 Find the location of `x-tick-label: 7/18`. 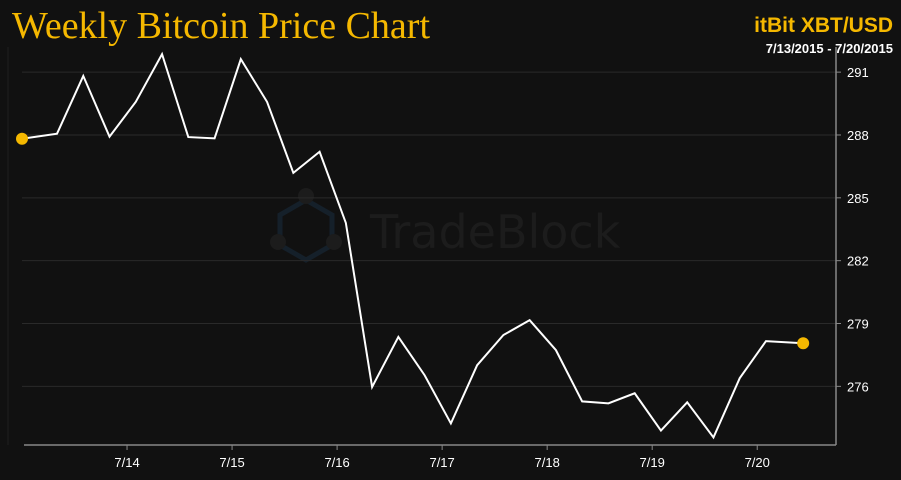

x-tick-label: 7/18 is located at coordinates (547, 462).